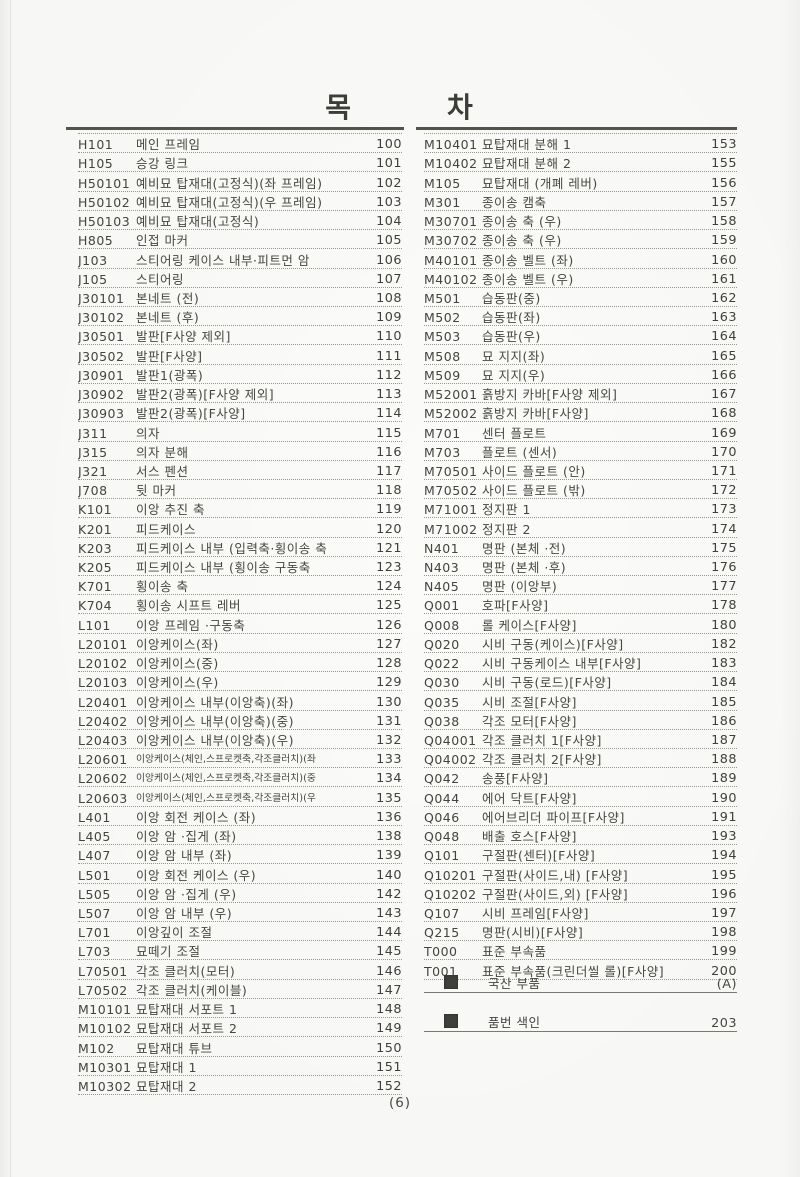 The width and height of the screenshot is (800, 1177). Describe the element at coordinates (196, 817) in the screenshot. I see `part-title: 이앙 회전 케이스 (좌)` at that location.